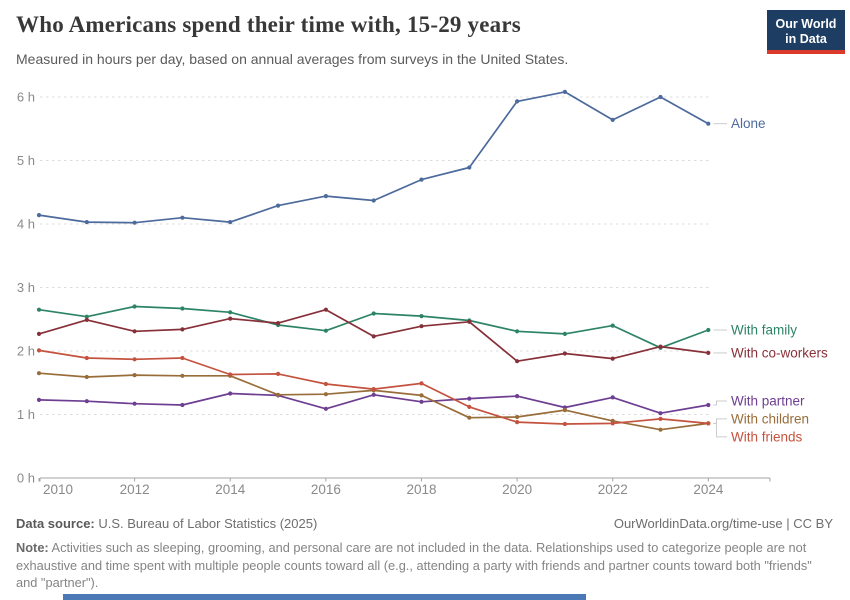 The width and height of the screenshot is (850, 600). Describe the element at coordinates (326, 489) in the screenshot. I see `x-tick-label-2016: 2016` at that location.